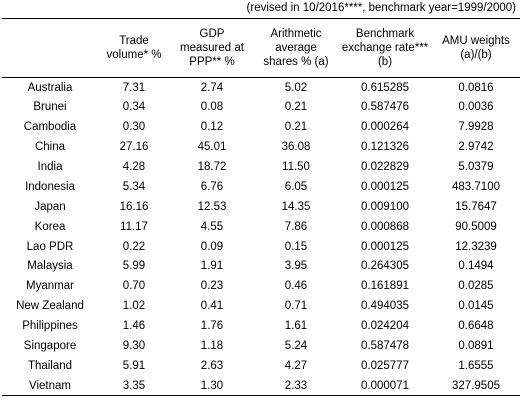 Image resolution: width=522 pixels, height=406 pixels. Describe the element at coordinates (212, 34) in the screenshot. I see `column-header-line: GDP` at that location.